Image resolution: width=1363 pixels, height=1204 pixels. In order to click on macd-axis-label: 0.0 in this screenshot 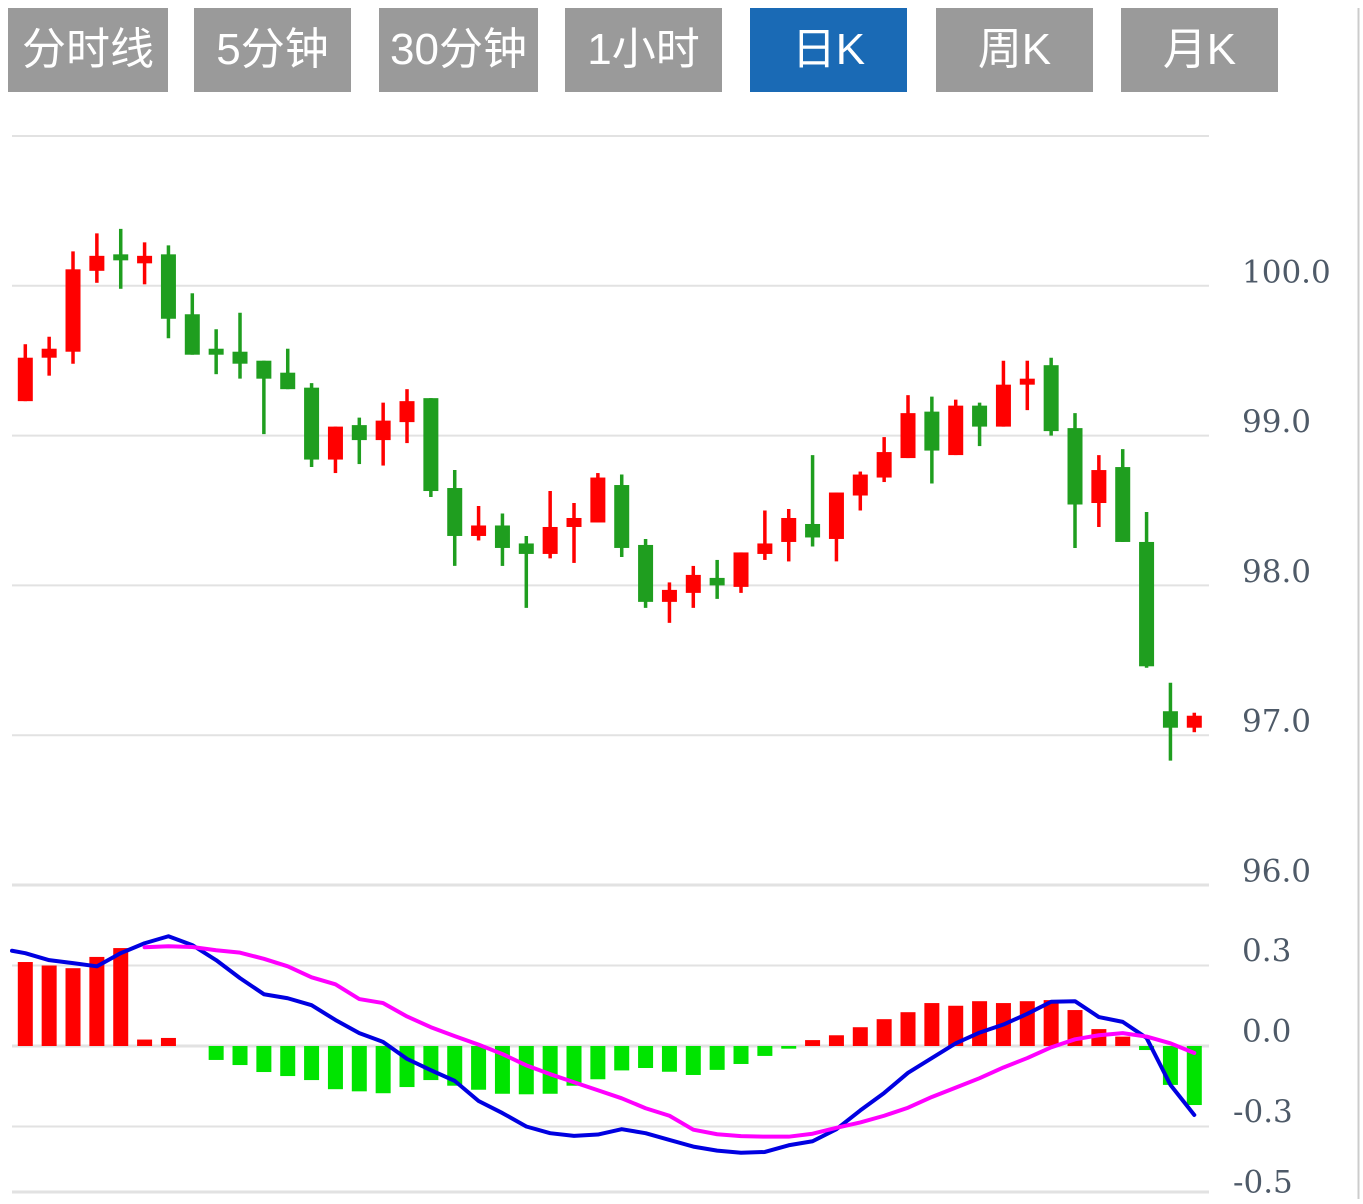, I will do `click(1266, 1032)`.